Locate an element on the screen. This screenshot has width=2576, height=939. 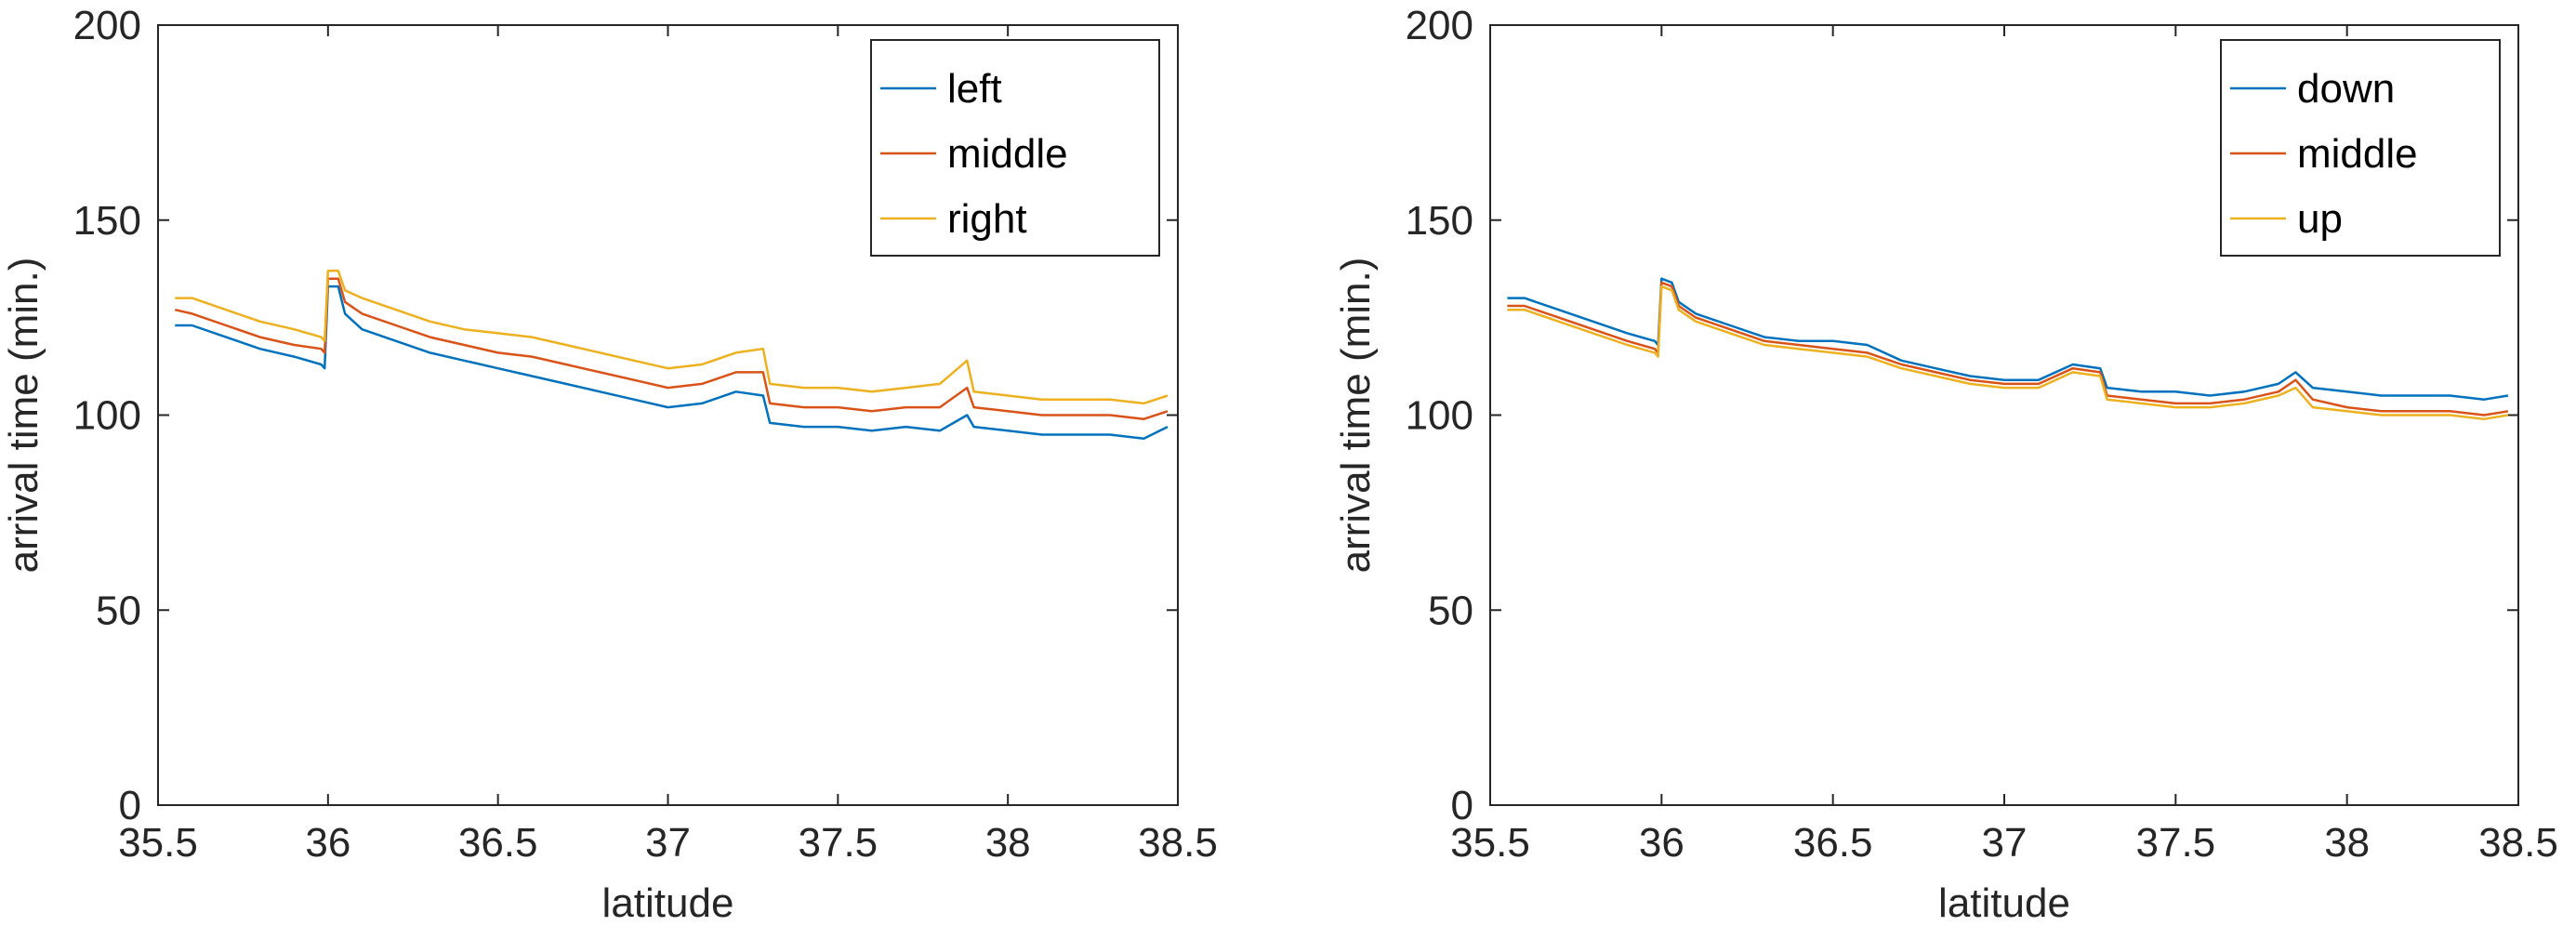
series-line-right is located at coordinates (672, 338).